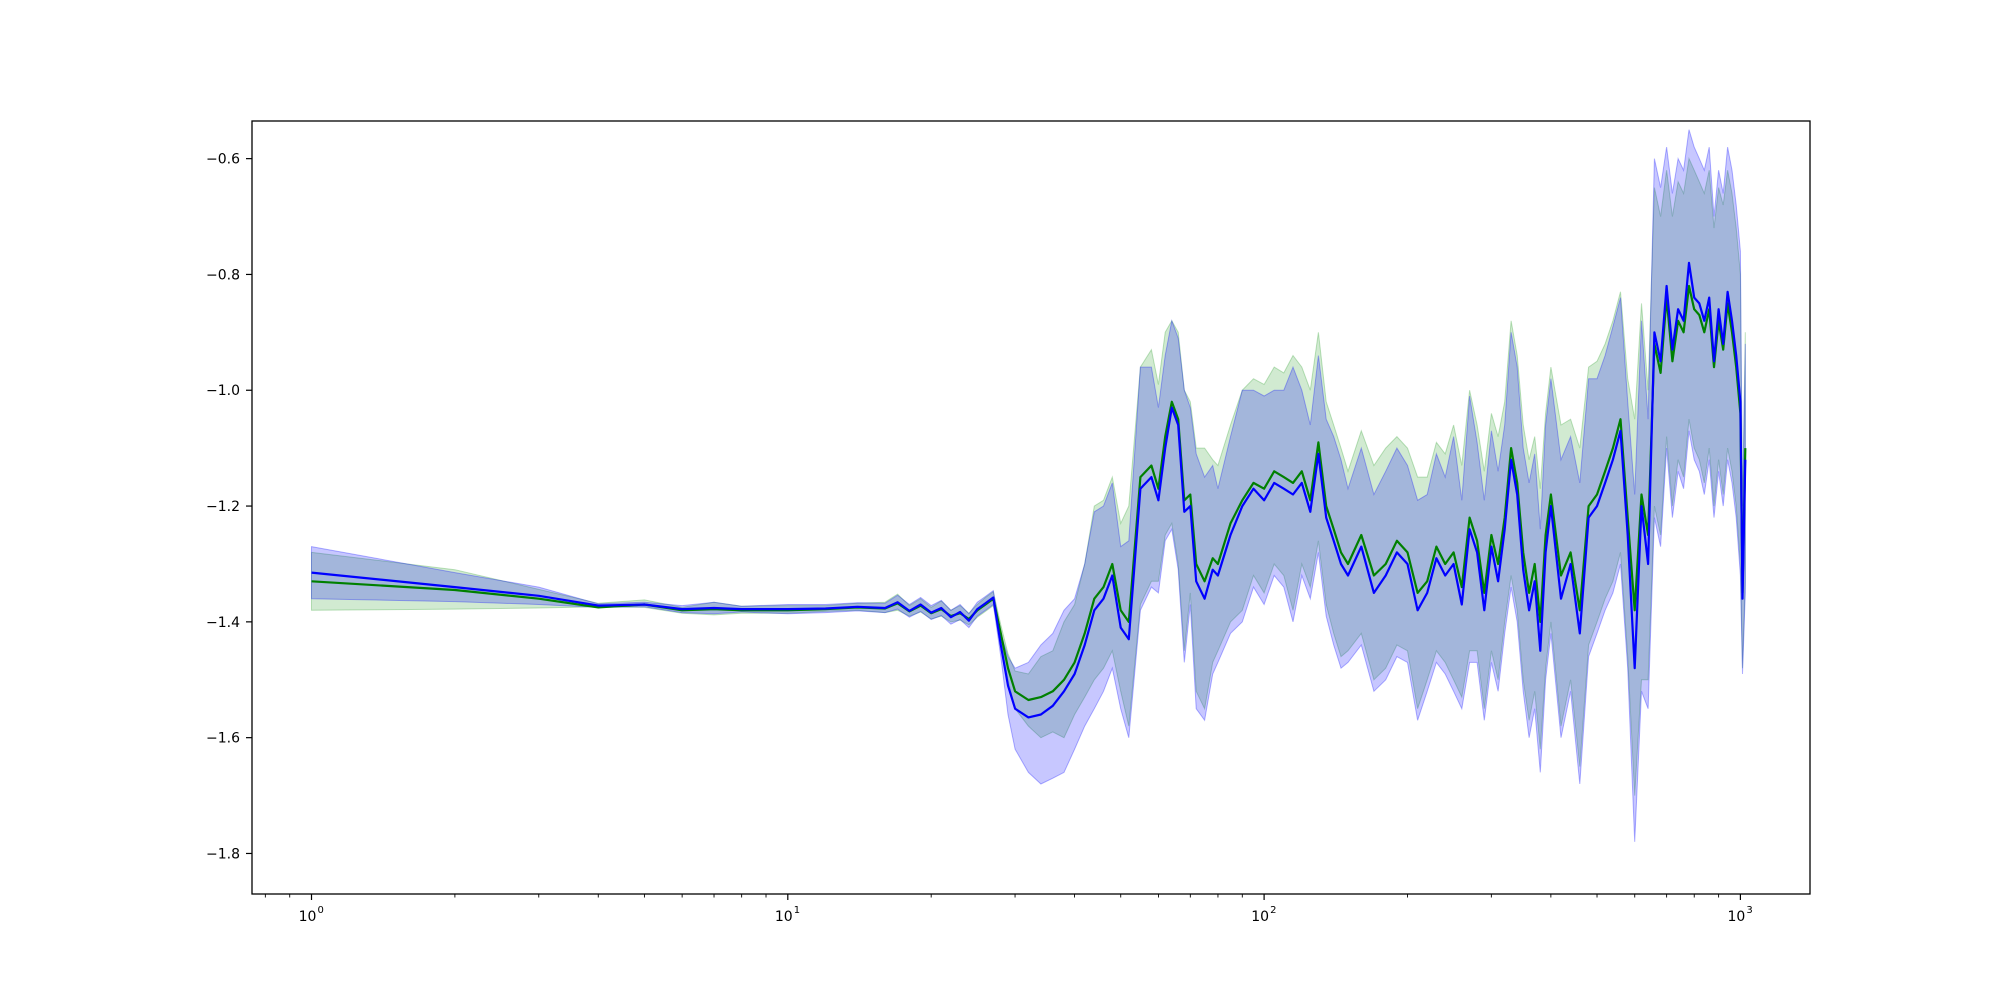  What do you see at coordinates (223, 275) in the screenshot?
I see `y-tick-label: −0.8` at bounding box center [223, 275].